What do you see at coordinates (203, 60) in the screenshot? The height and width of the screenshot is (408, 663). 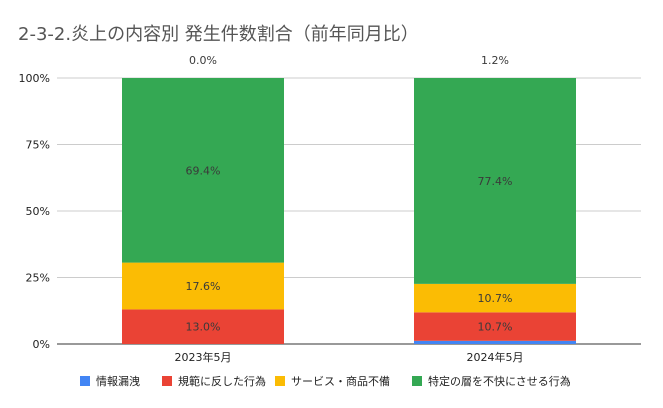 I see `top-data-label: 0.0%` at bounding box center [203, 60].